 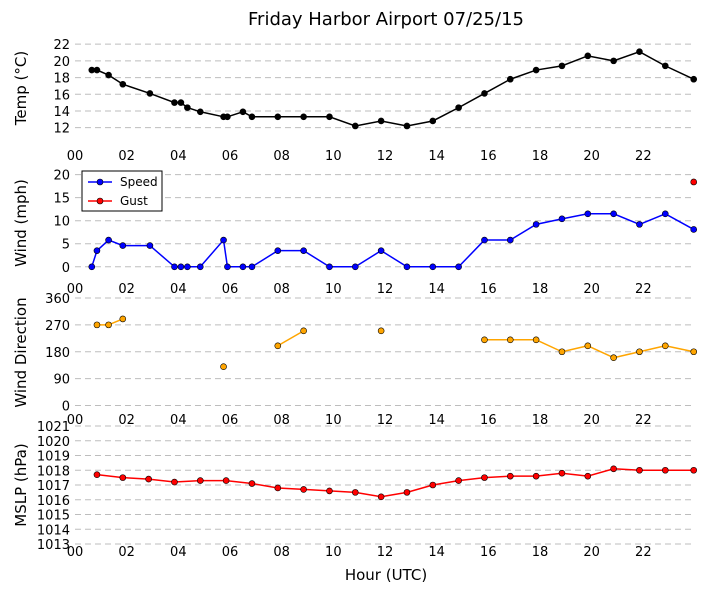 What do you see at coordinates (21, 484) in the screenshot?
I see `pressure-y-axis-label: MSLP (hPa)` at bounding box center [21, 484].